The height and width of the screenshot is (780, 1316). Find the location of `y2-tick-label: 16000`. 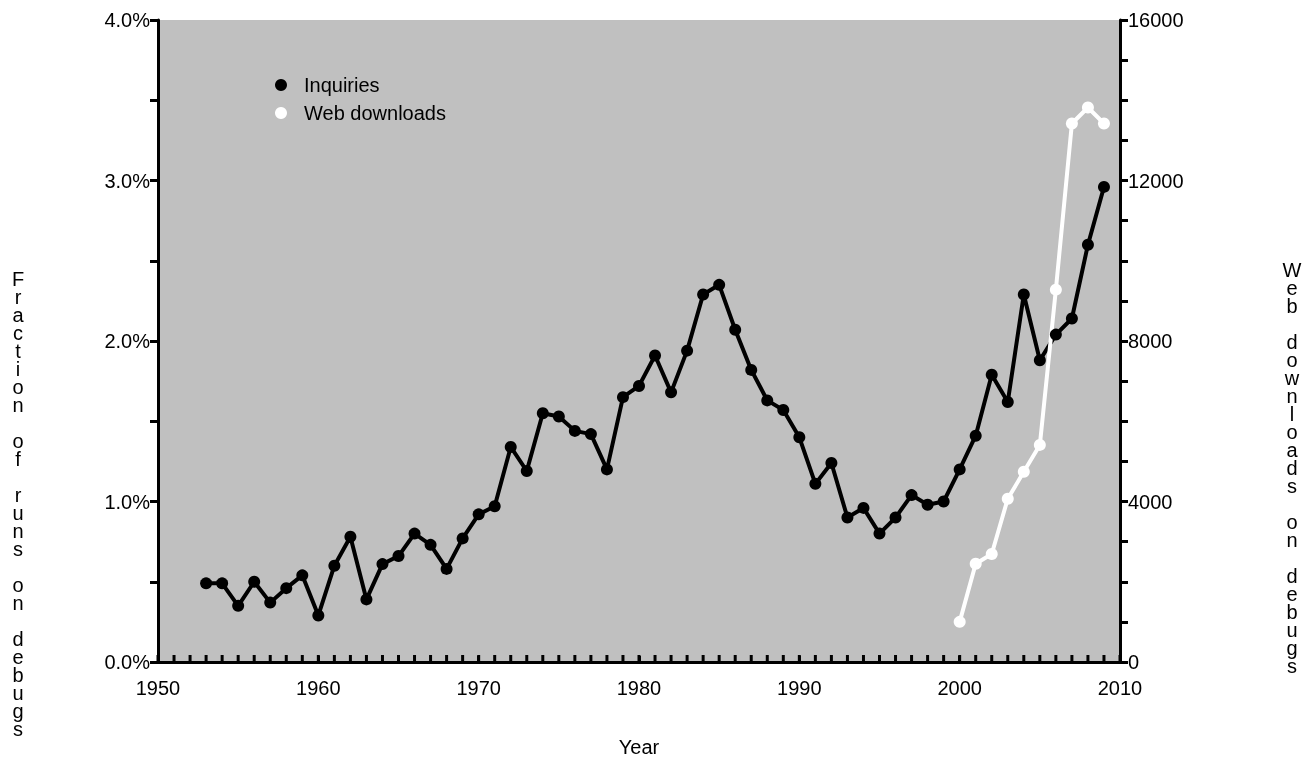

y2-tick-label: 16000 is located at coordinates (1156, 20).